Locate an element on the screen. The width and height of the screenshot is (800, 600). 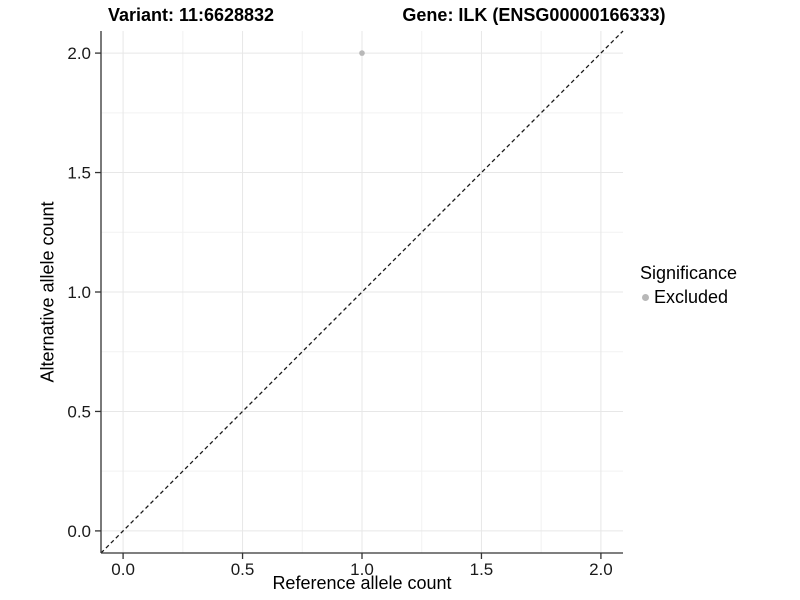
x-tick-label: 0.5 is located at coordinates (243, 569).